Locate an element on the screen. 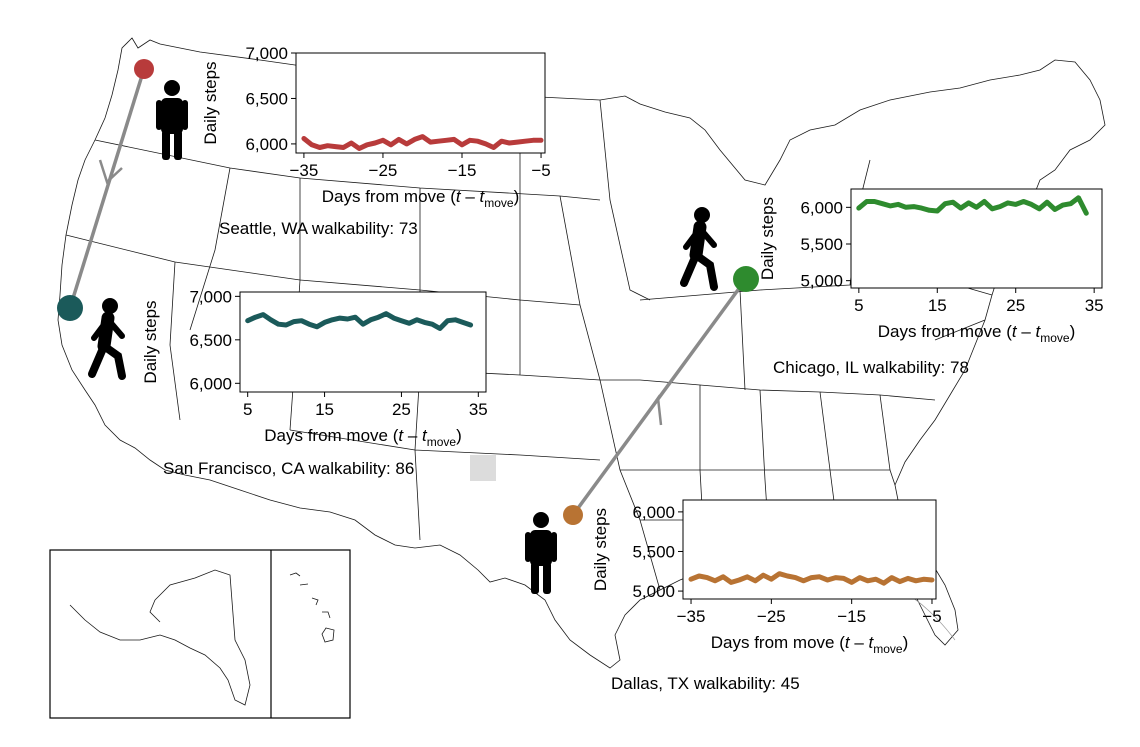  caption-sanfrancisco: San Francisco, CA walkability: 86 is located at coordinates (288, 468).